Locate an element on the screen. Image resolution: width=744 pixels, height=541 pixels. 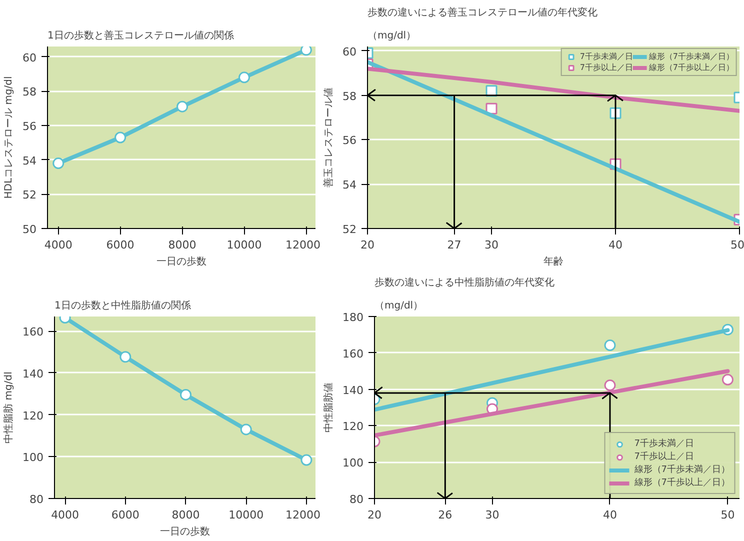
x-tick-label: 26 is located at coordinates (445, 515).